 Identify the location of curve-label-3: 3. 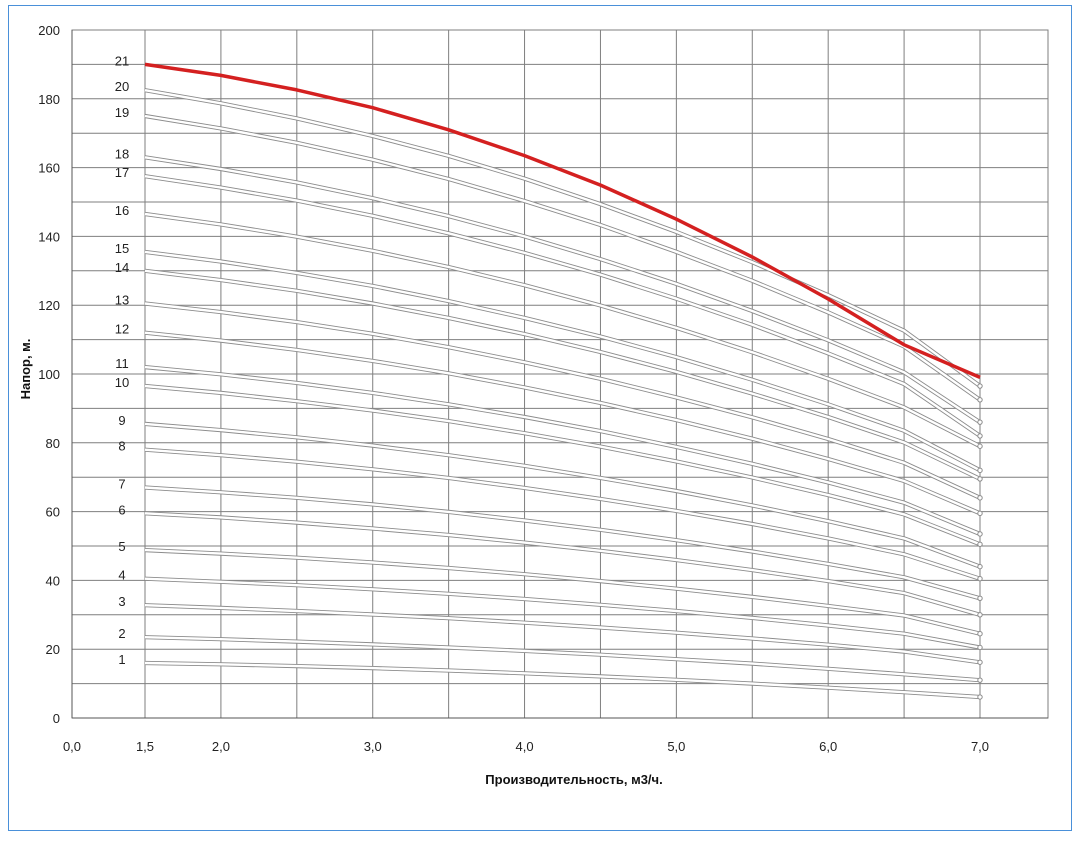
(121, 601).